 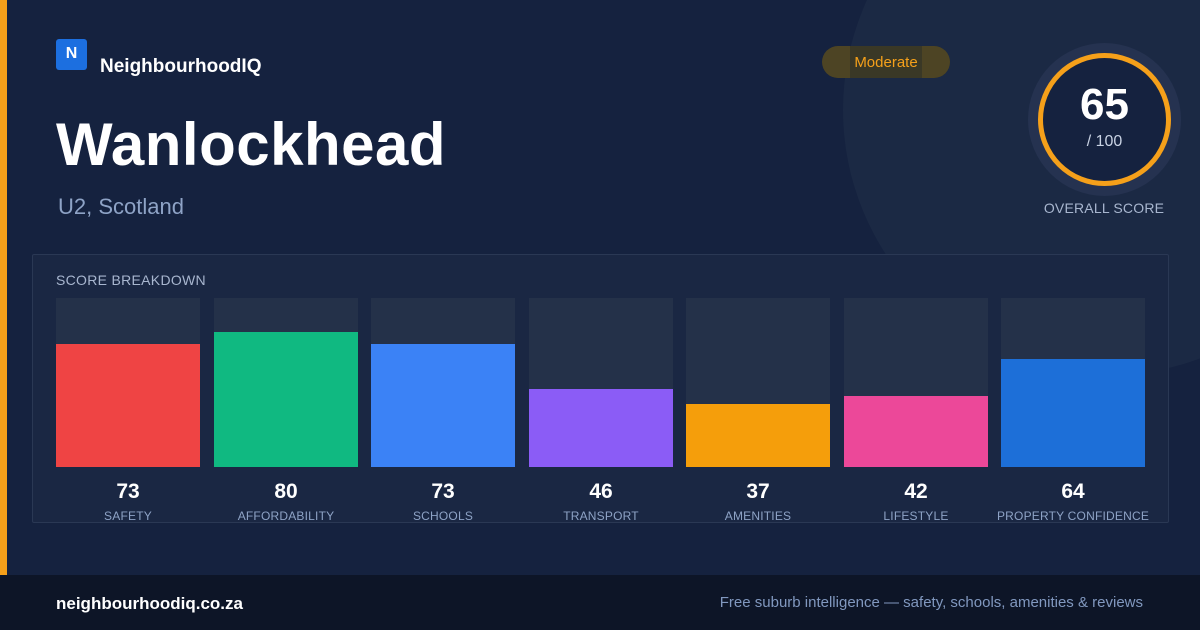 I want to click on bar-label: TRANSPORT, so click(x=601, y=516).